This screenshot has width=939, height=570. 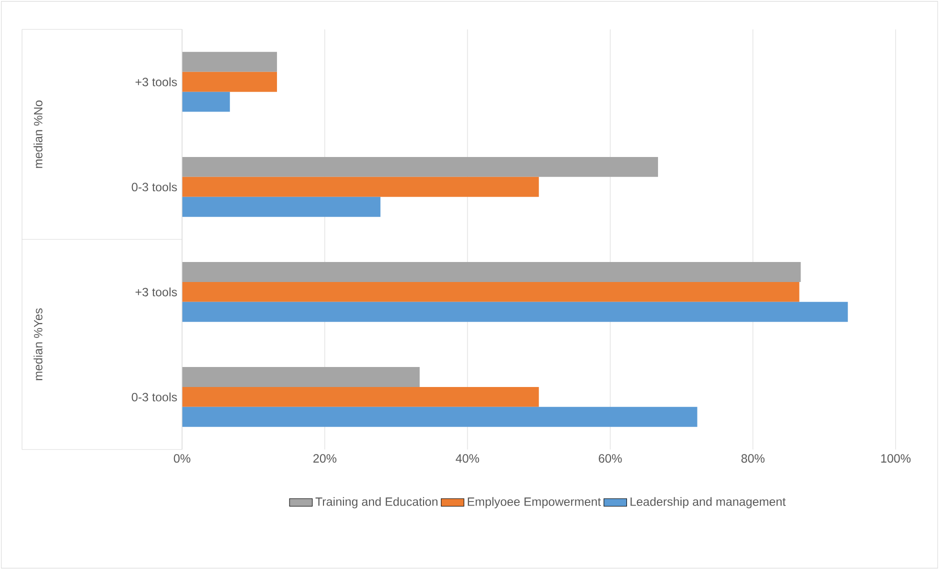 What do you see at coordinates (753, 458) in the screenshot?
I see `x-tick-label: 80%` at bounding box center [753, 458].